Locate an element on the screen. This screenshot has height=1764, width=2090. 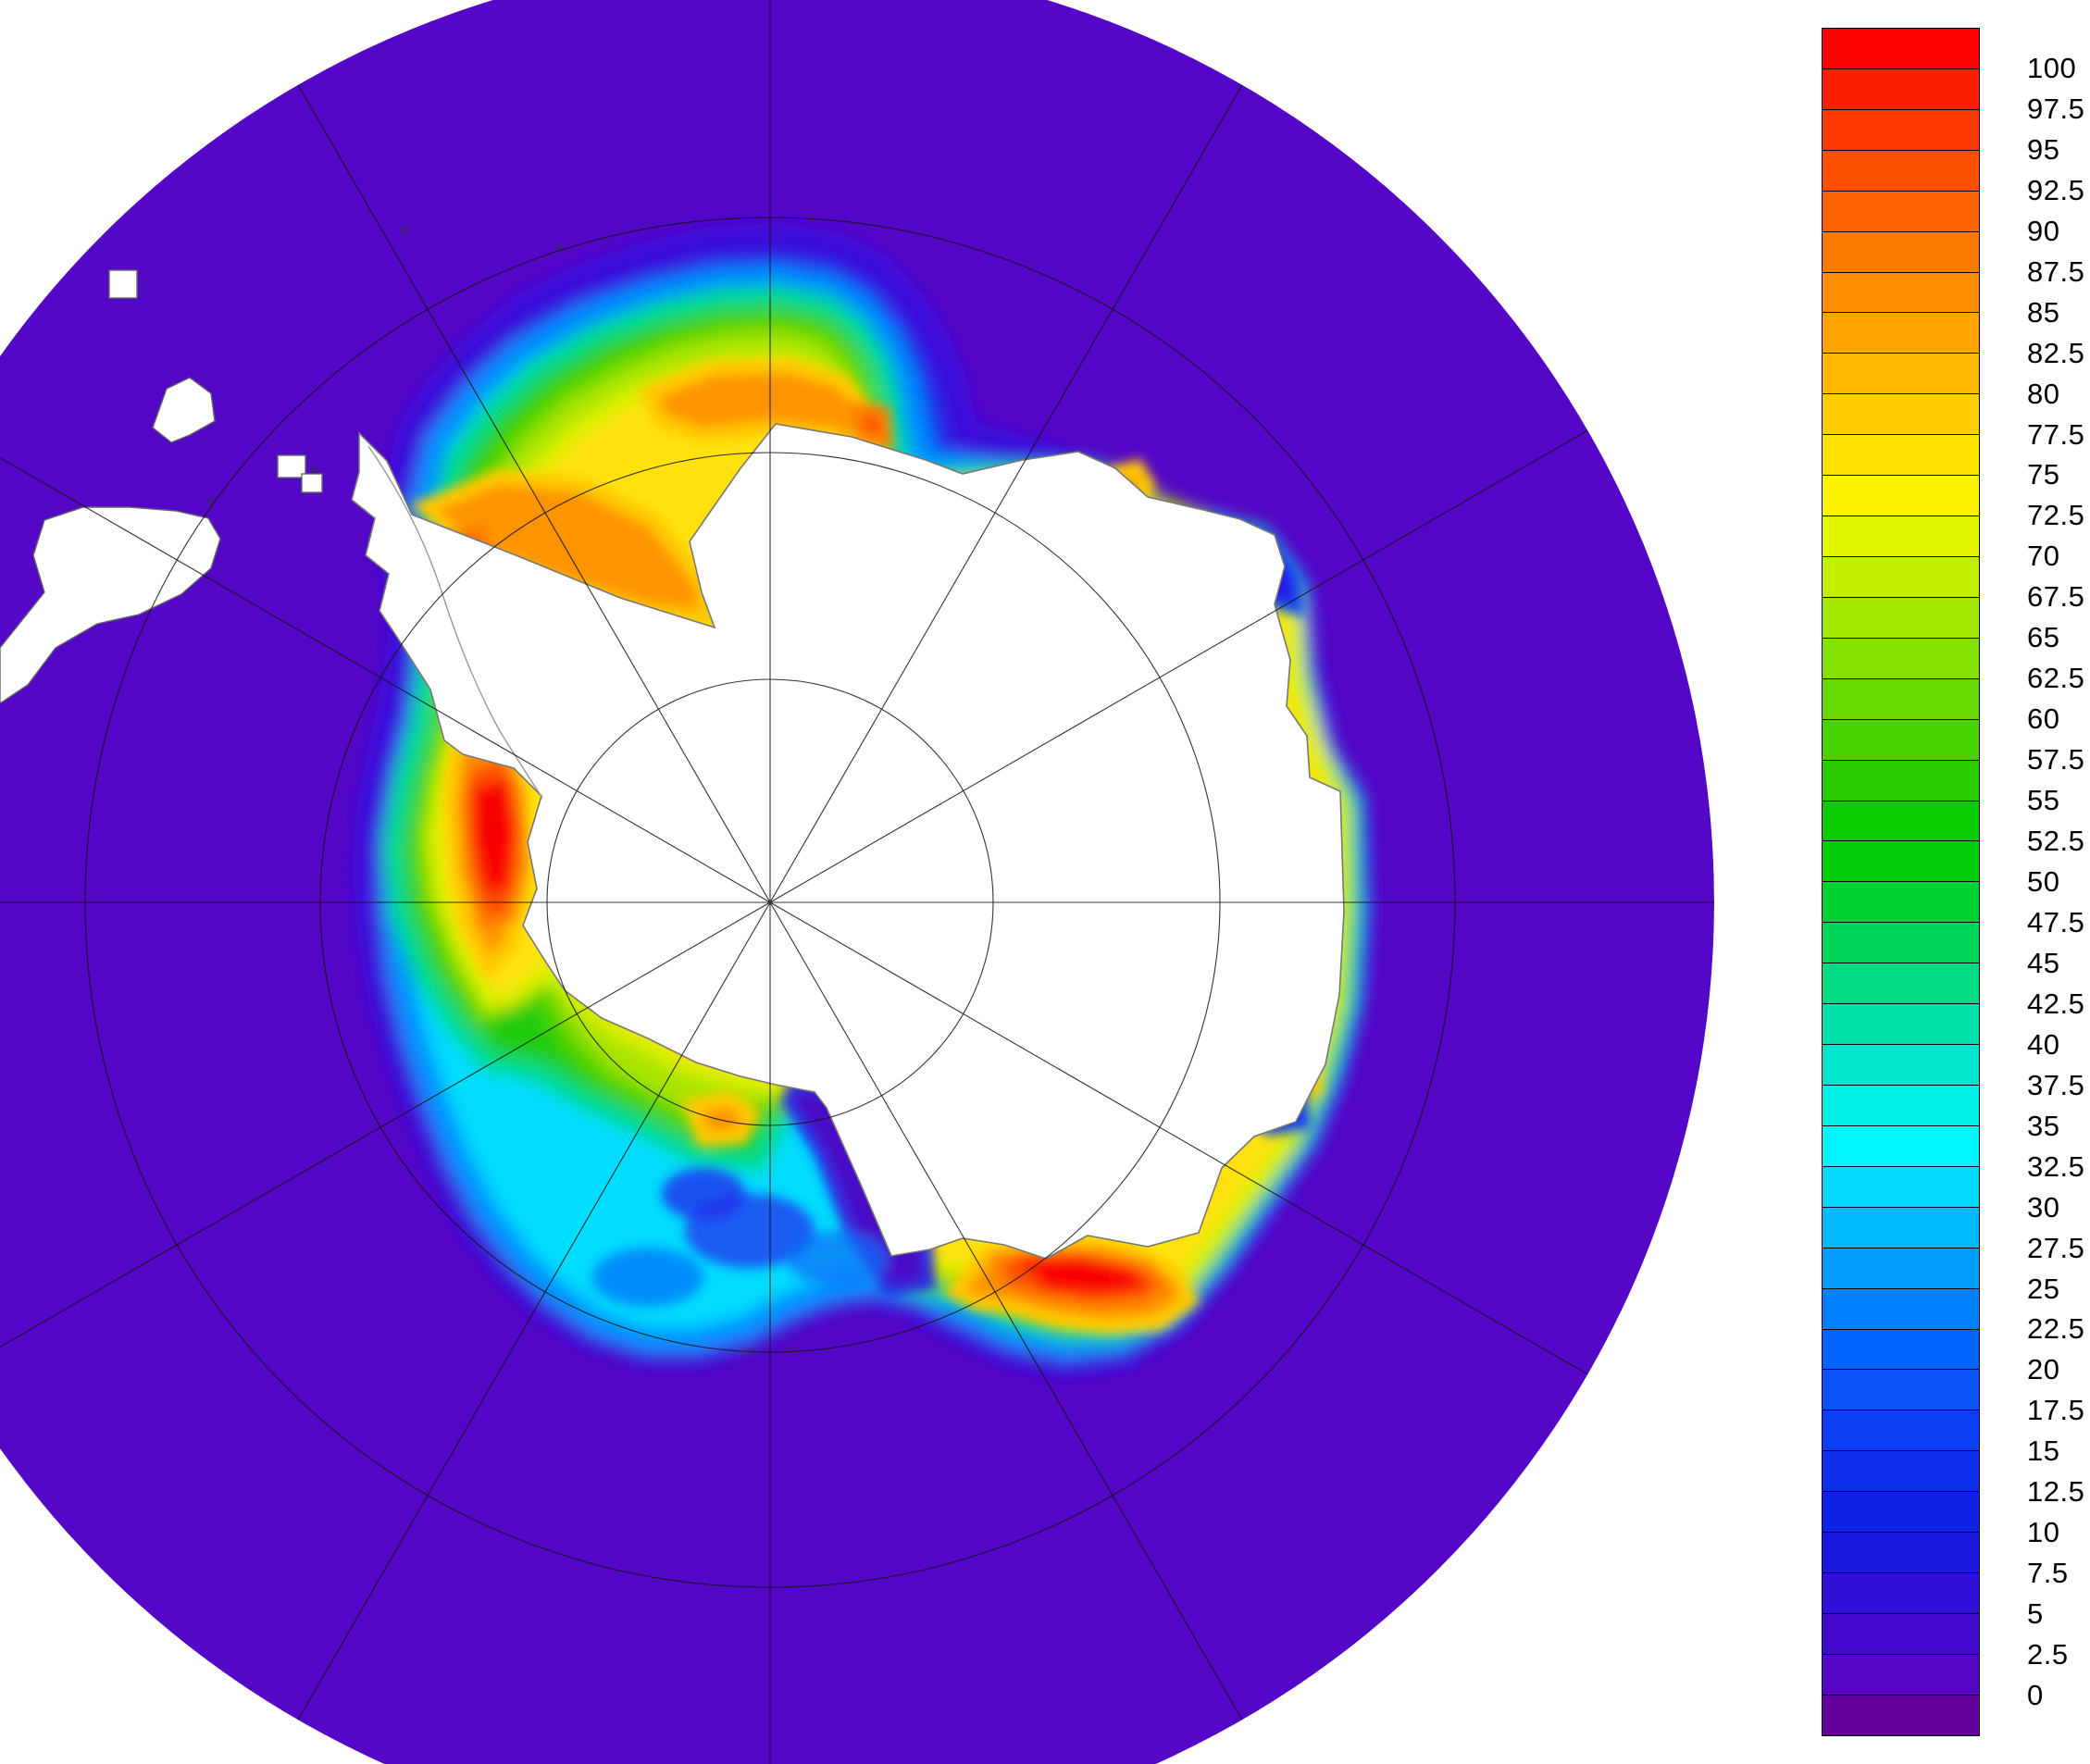
colorbar-tick-label: 62.5 is located at coordinates (2056, 678).